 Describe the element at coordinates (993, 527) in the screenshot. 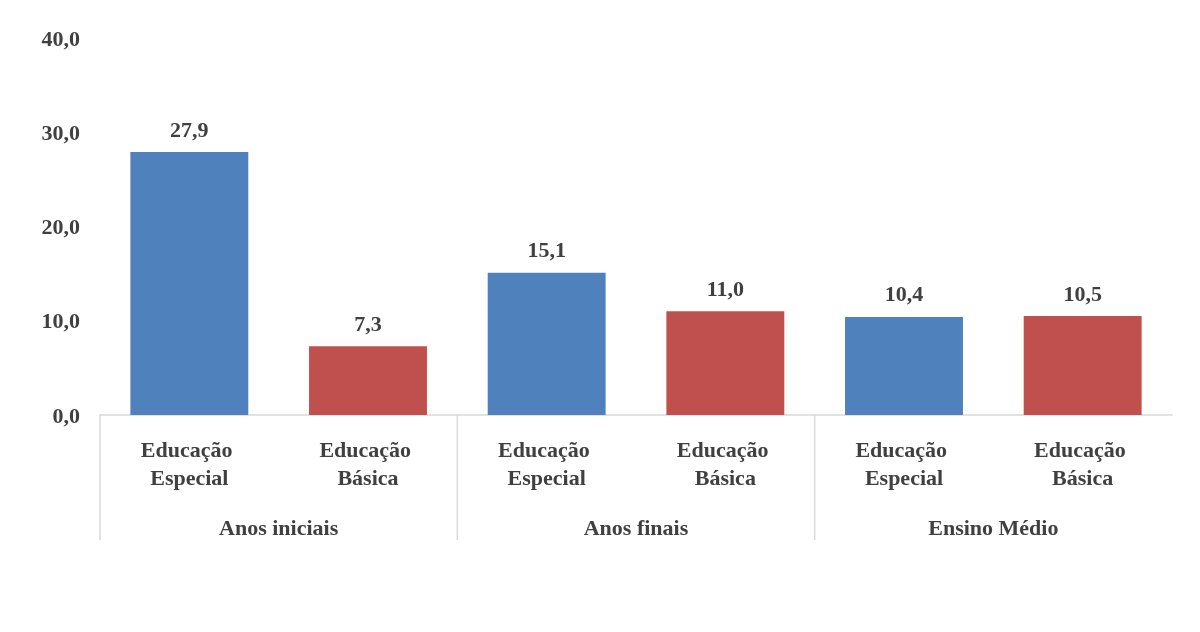

I see `text: Ensino Médio` at that location.